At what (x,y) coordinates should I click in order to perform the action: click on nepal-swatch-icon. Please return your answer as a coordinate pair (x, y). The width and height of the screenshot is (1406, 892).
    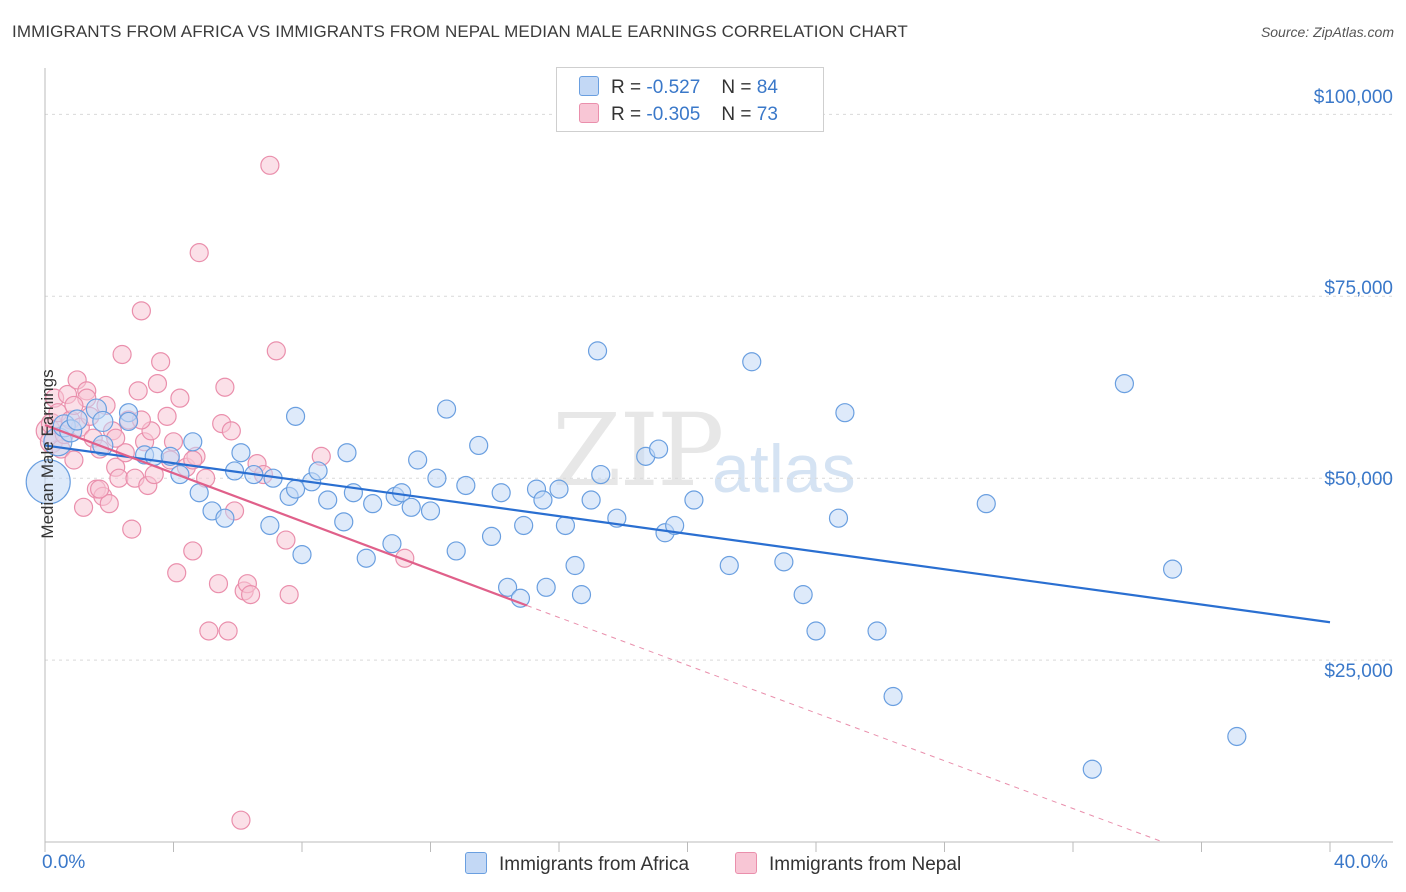
    Looking at the image, I should click on (589, 113).